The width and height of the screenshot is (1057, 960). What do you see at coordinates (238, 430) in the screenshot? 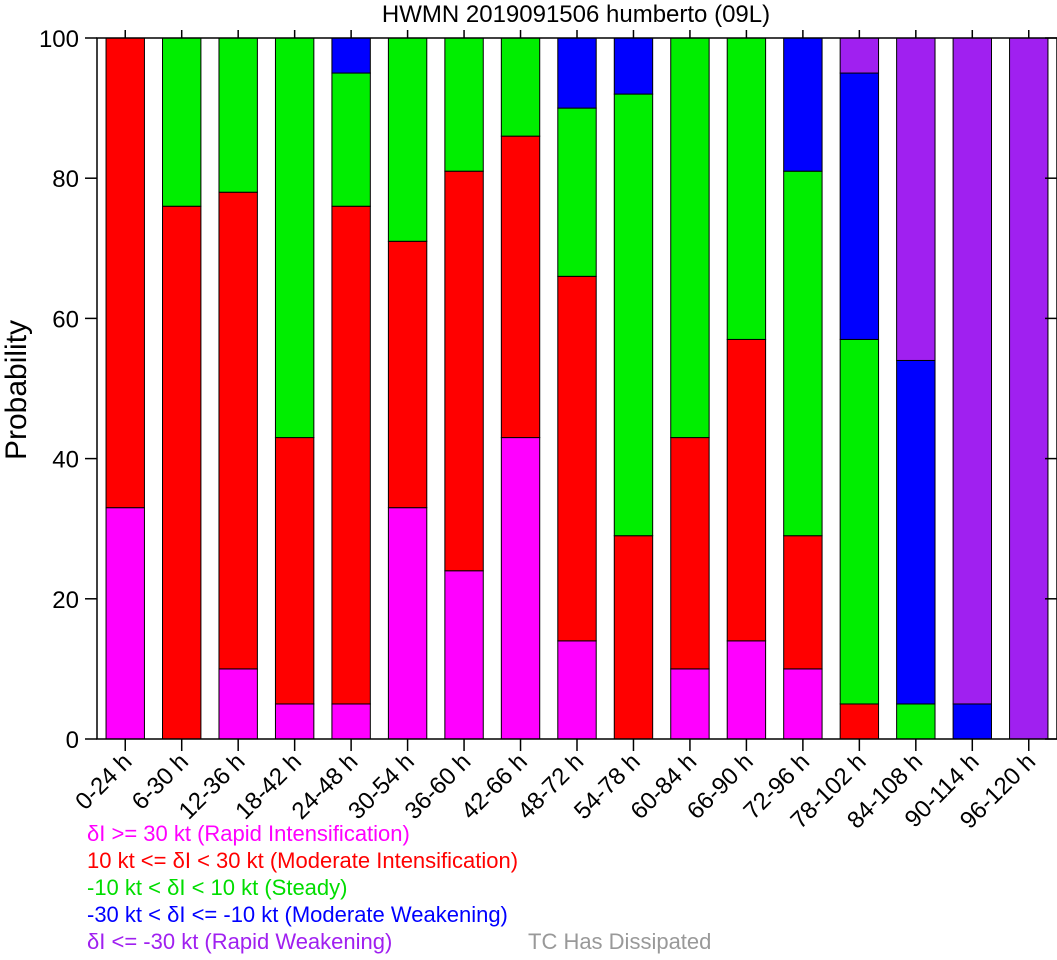
I see `bar-segment-12-36h-s1` at bounding box center [238, 430].